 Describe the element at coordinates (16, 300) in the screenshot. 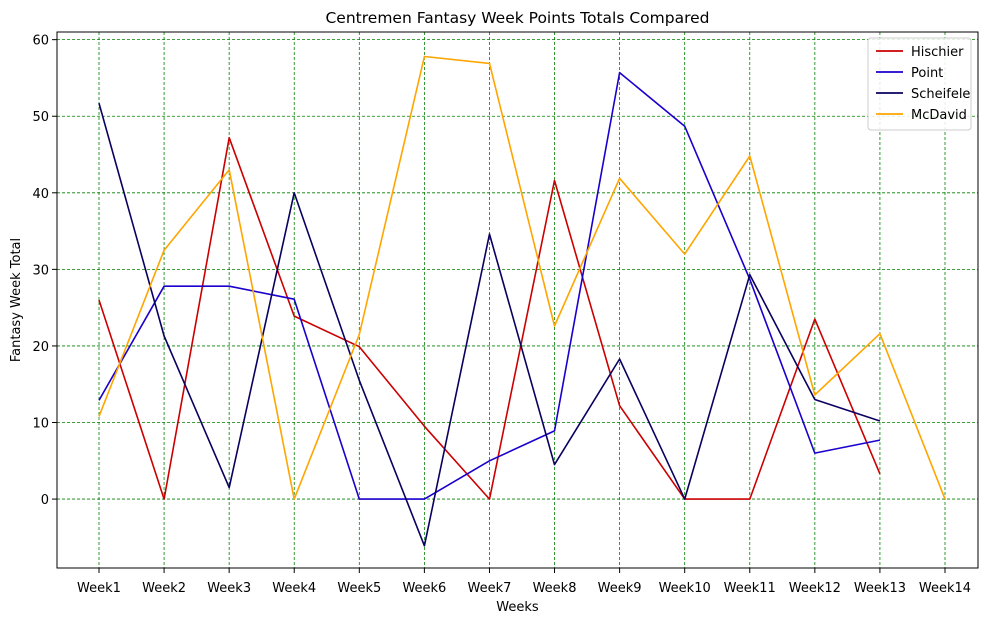

I see `y-axis-title: Fantasy Week Total` at that location.